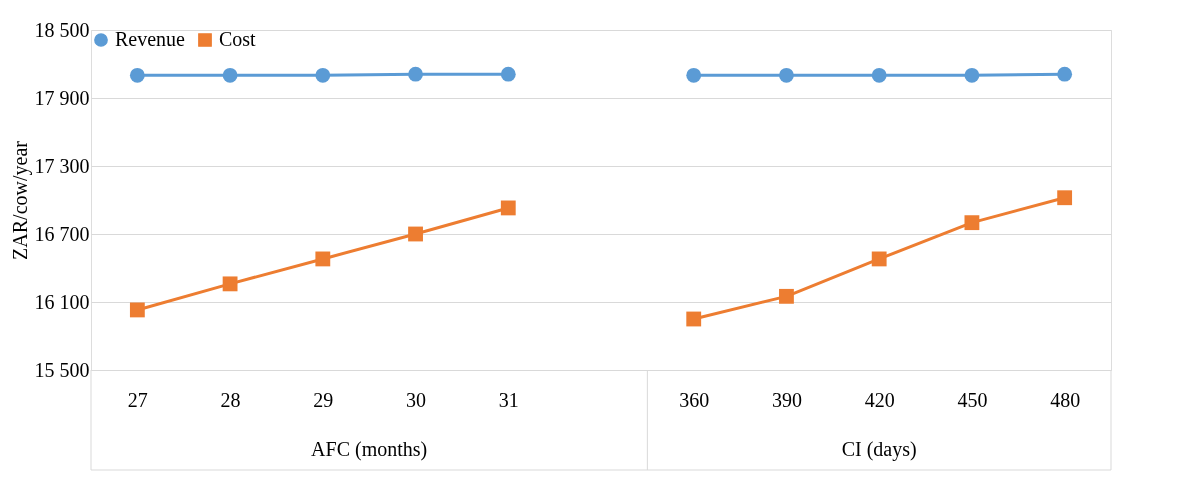  I want to click on legend-label: Revenue, so click(150, 39).